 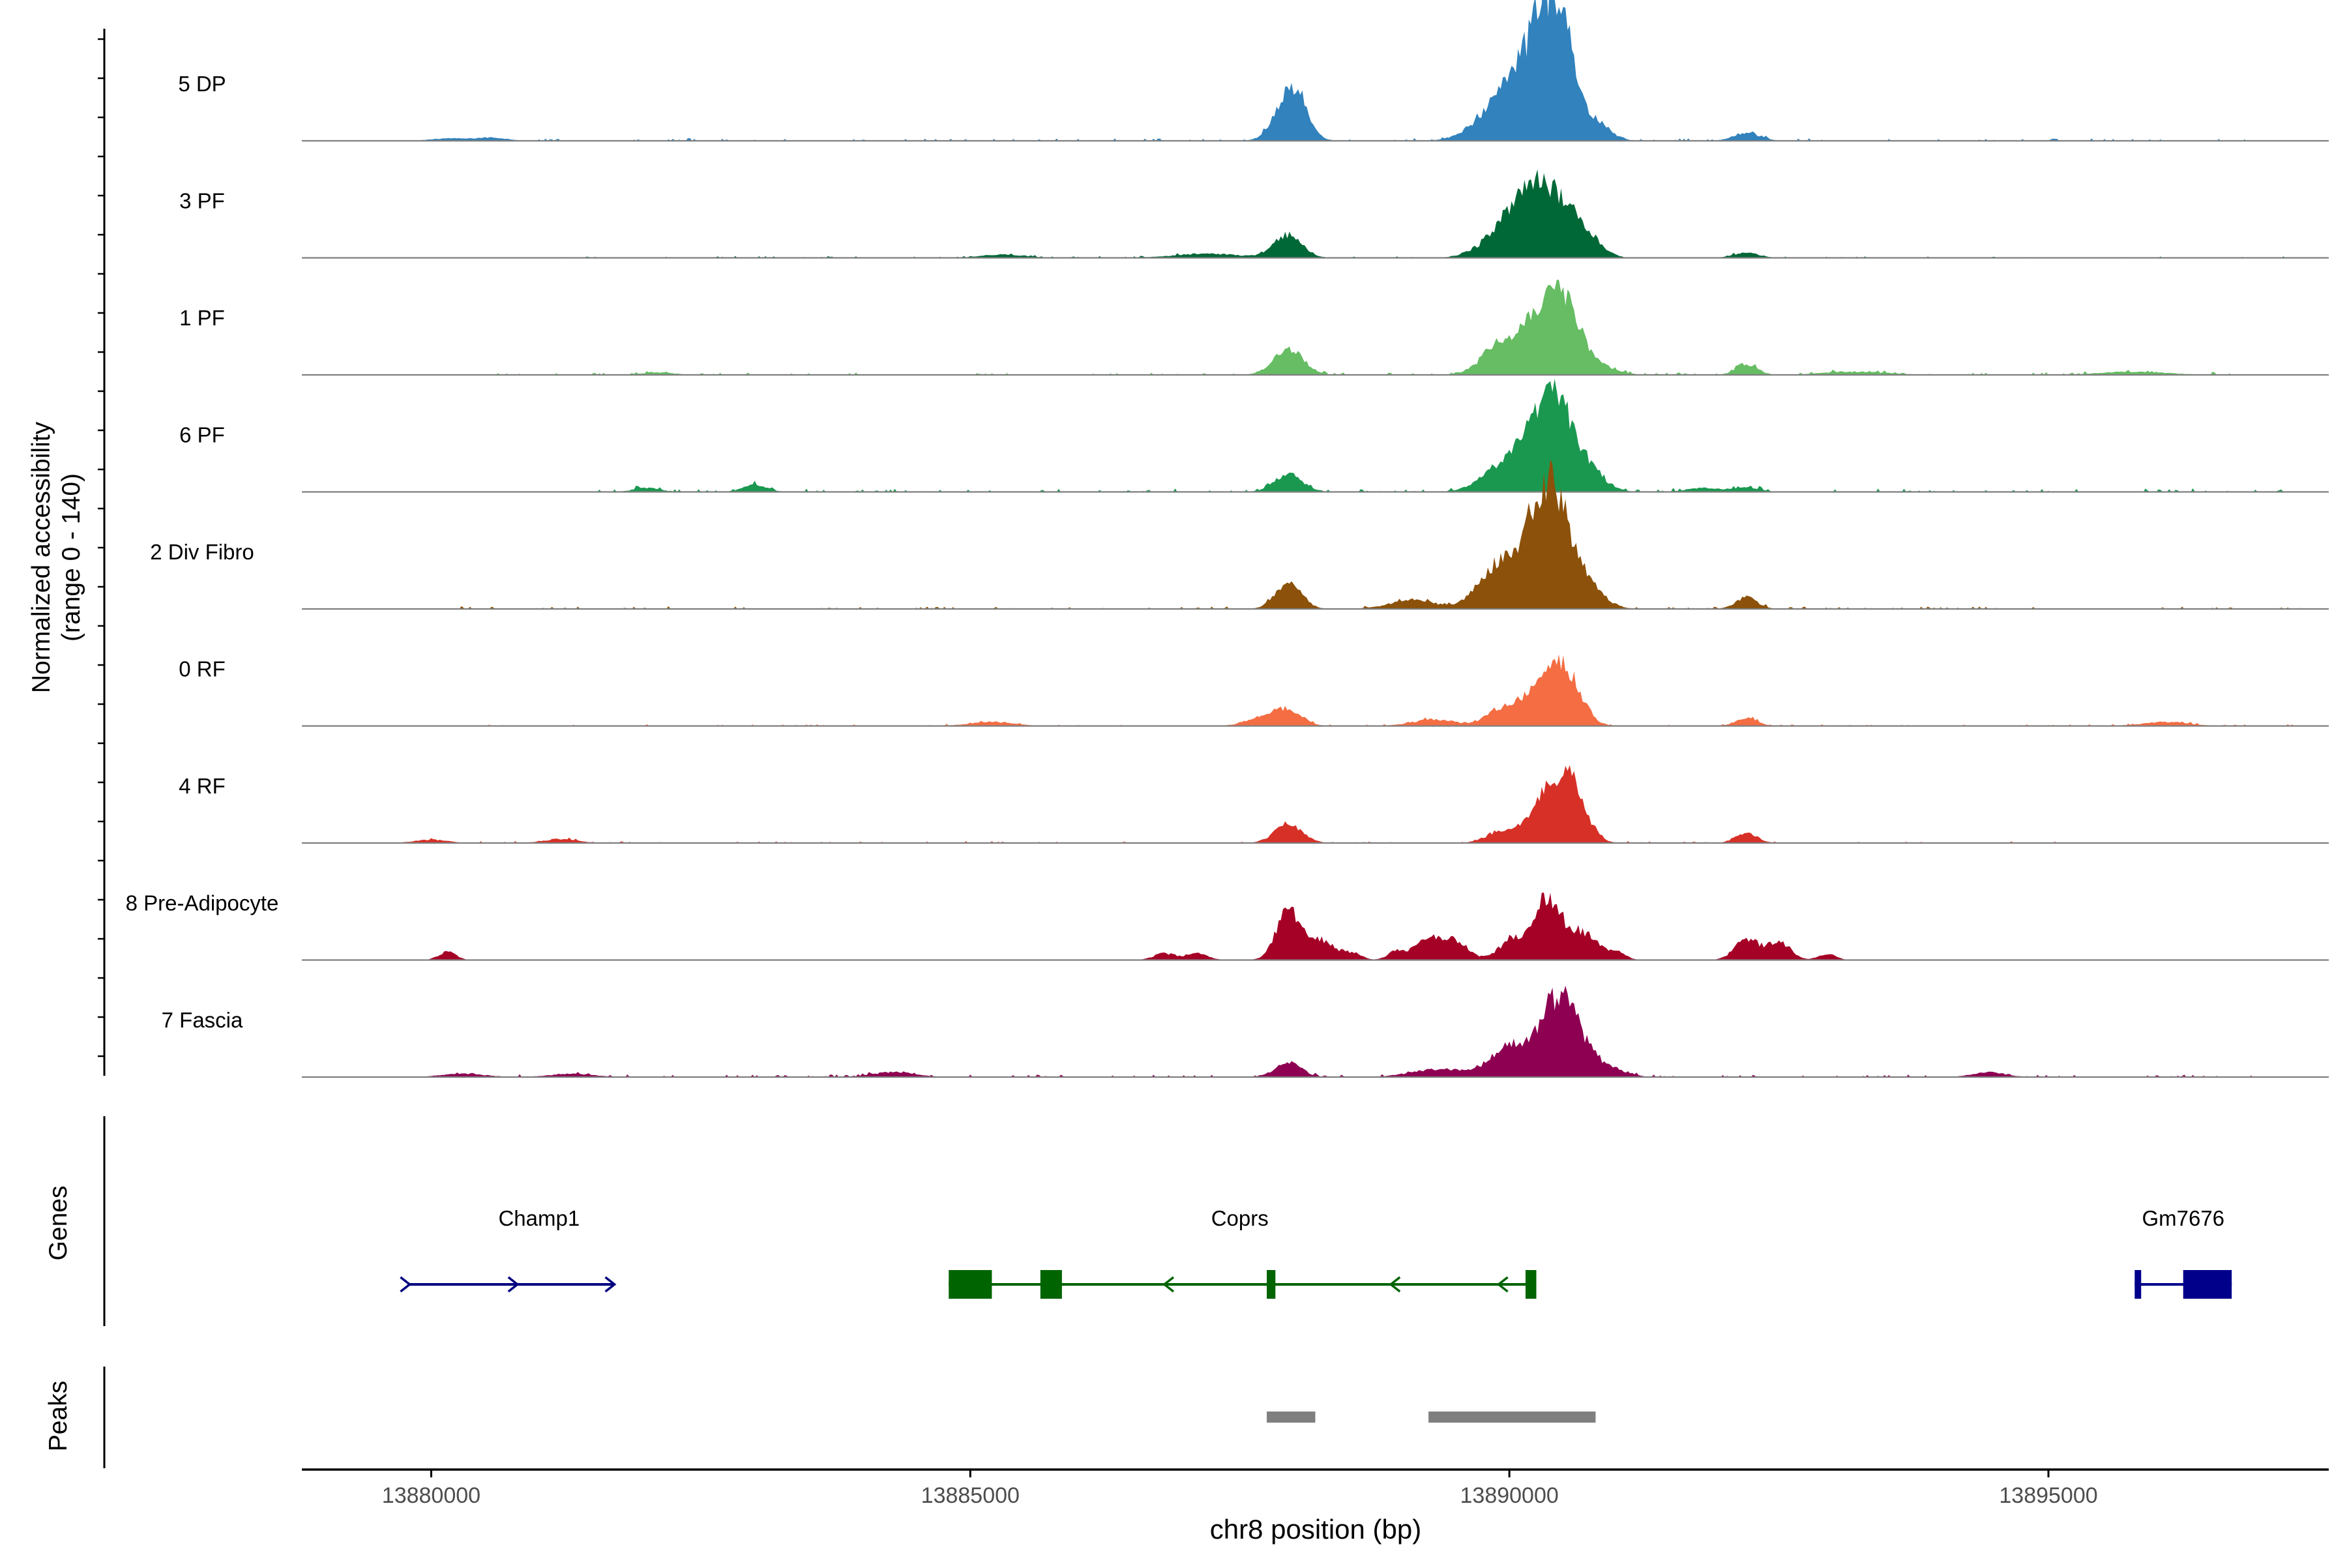 I want to click on gene-coprs: Coprs, so click(x=1243, y=1253).